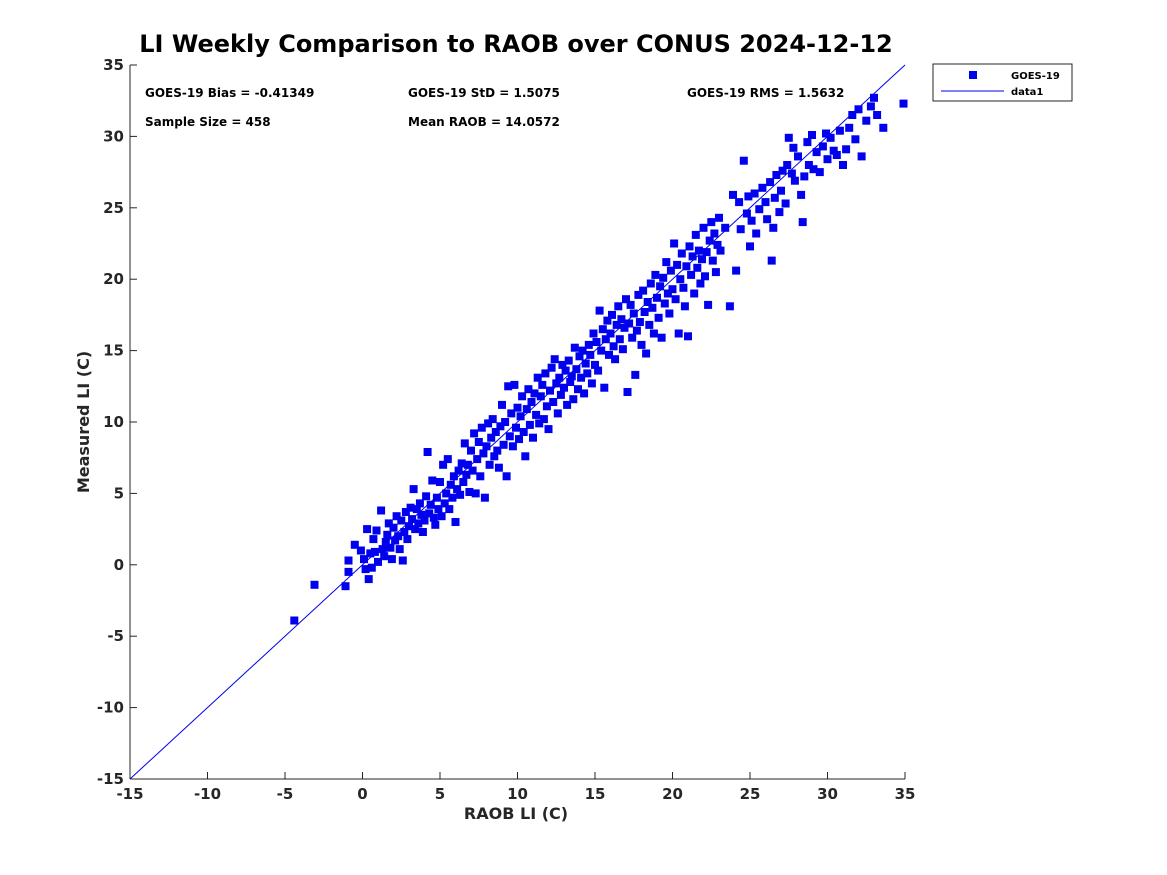 The height and width of the screenshot is (875, 1167). Describe the element at coordinates (119, 565) in the screenshot. I see `y-tick-label: 0` at that location.